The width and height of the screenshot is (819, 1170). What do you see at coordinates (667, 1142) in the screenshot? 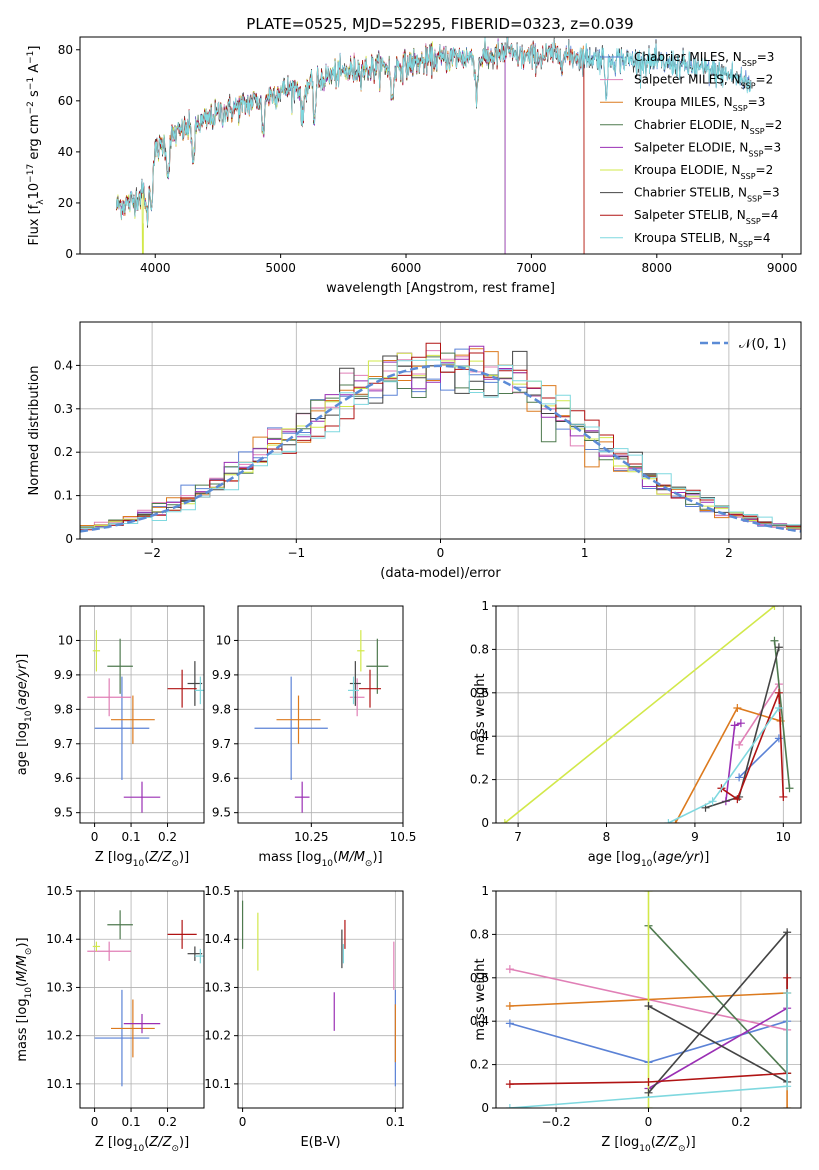
I see `x-axis-label-part: Z/Z` at bounding box center [667, 1142].